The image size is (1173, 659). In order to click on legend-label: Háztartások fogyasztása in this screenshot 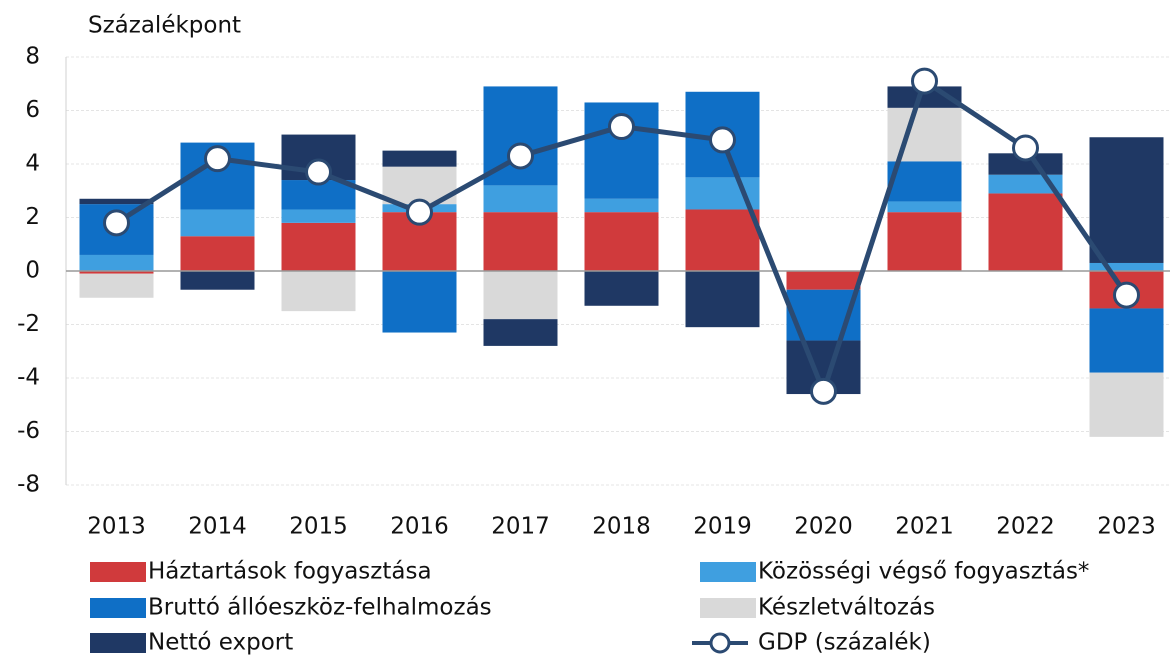, I will do `click(290, 572)`.